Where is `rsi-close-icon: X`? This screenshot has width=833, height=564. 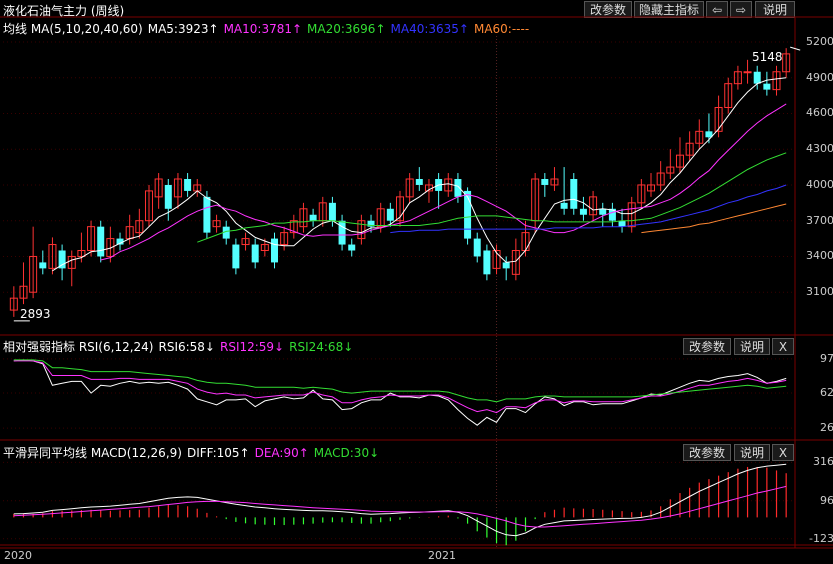
rsi-close-icon: X is located at coordinates (783, 346).